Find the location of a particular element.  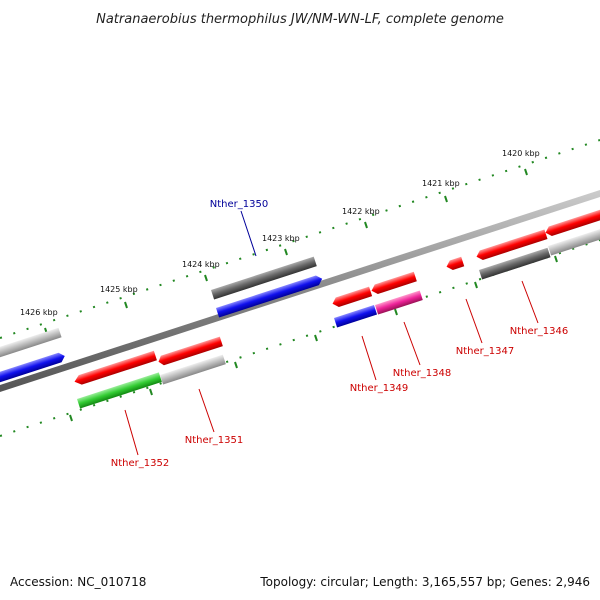

gene-feature-light-gray-right is located at coordinates (574, 240).